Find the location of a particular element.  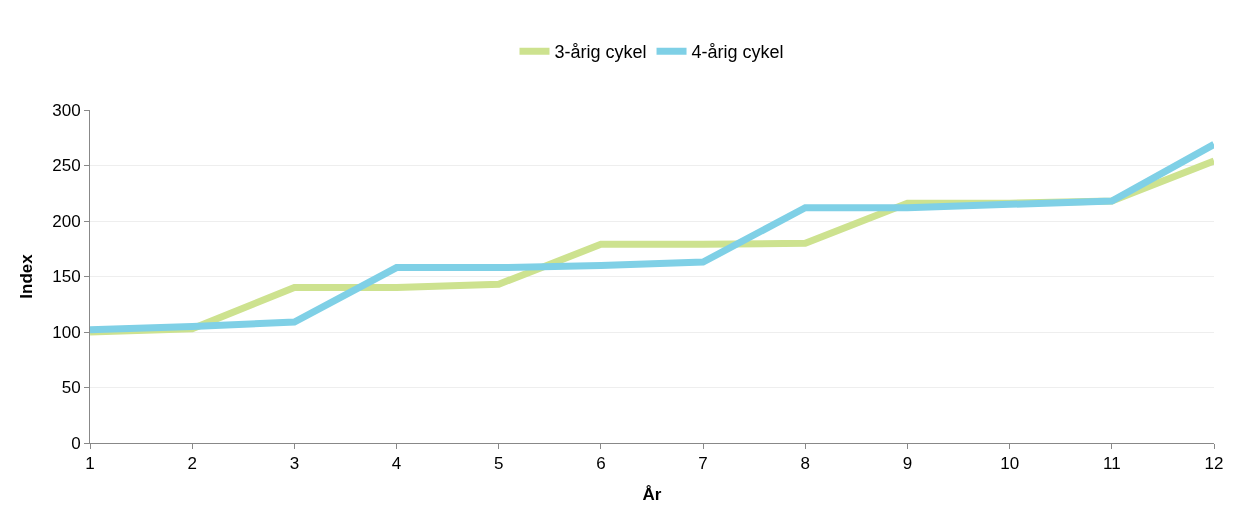

x-tick-label: 9 is located at coordinates (907, 464).